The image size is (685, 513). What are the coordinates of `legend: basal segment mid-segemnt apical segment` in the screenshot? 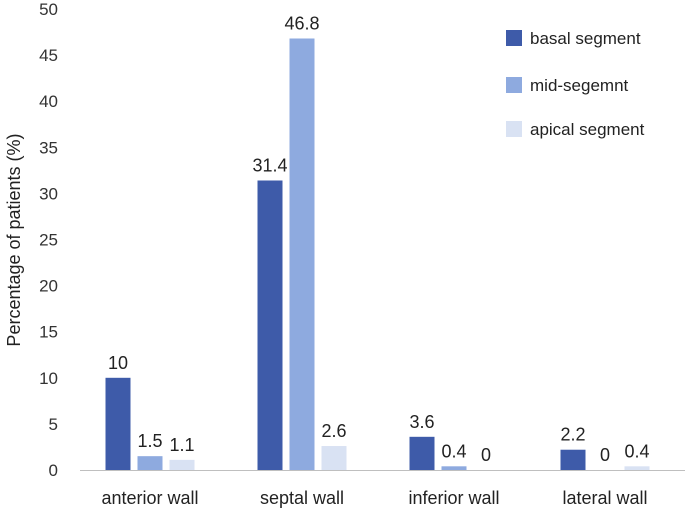 It's located at (575, 84).